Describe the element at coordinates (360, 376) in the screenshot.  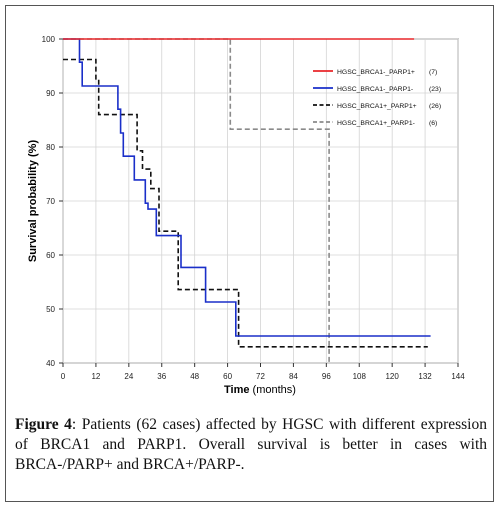
I see `x-tick-label: 108` at that location.